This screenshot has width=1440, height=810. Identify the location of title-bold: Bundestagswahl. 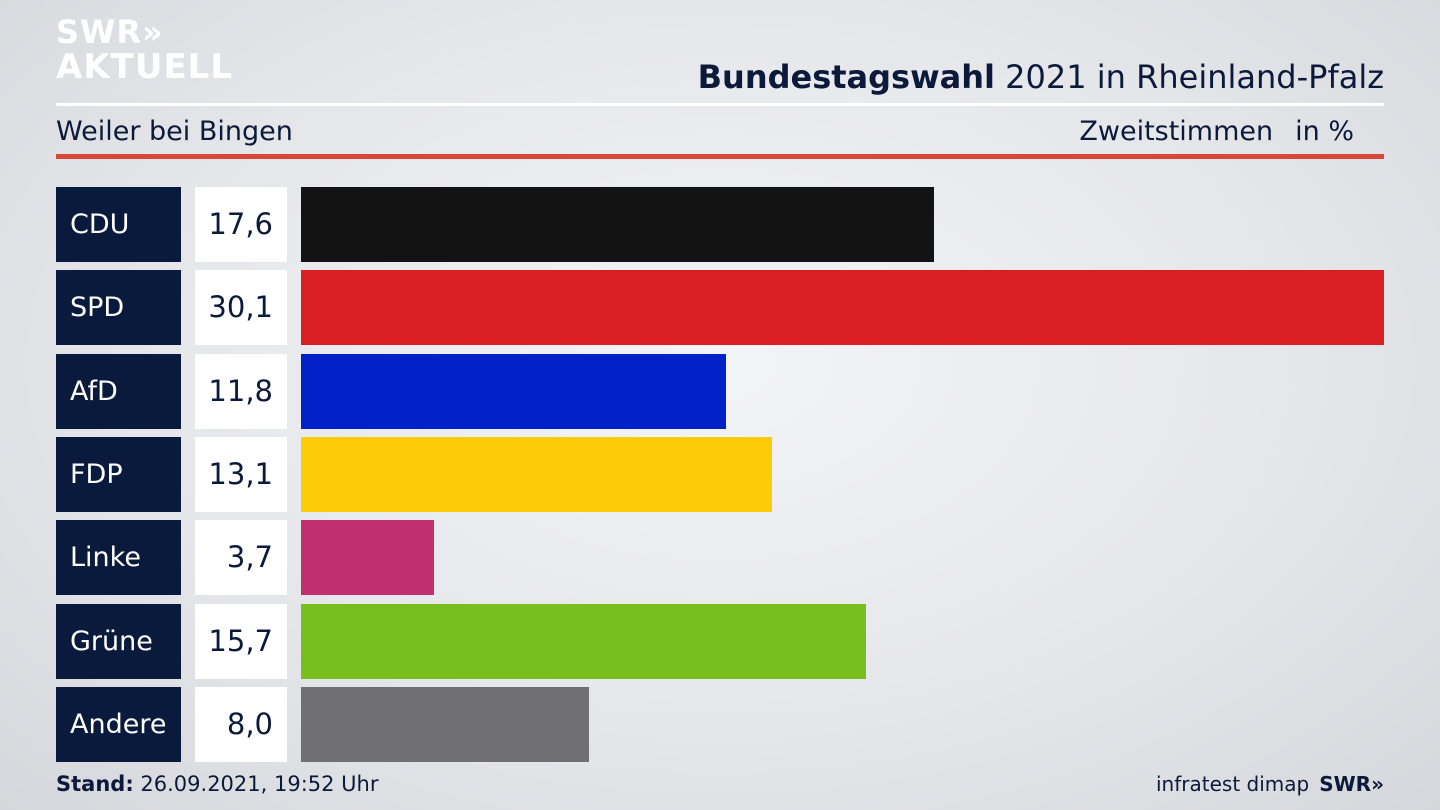
(846, 77).